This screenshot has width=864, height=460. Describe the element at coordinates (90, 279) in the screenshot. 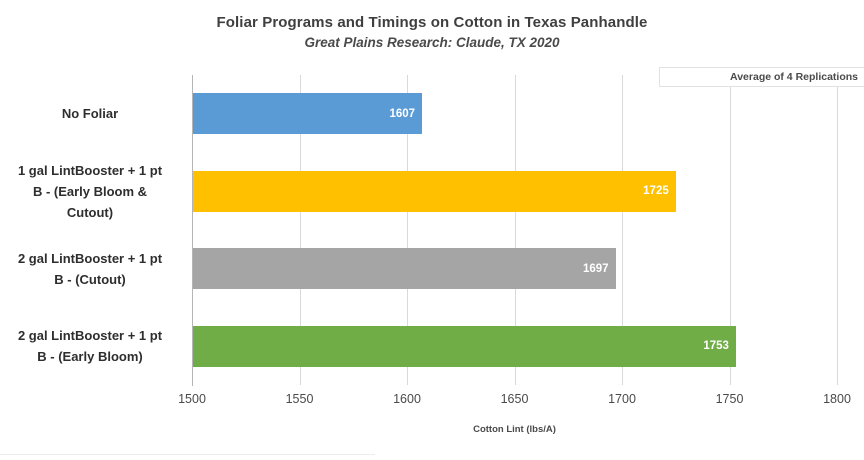

I see `category-label-line: B - (Cutout)` at that location.